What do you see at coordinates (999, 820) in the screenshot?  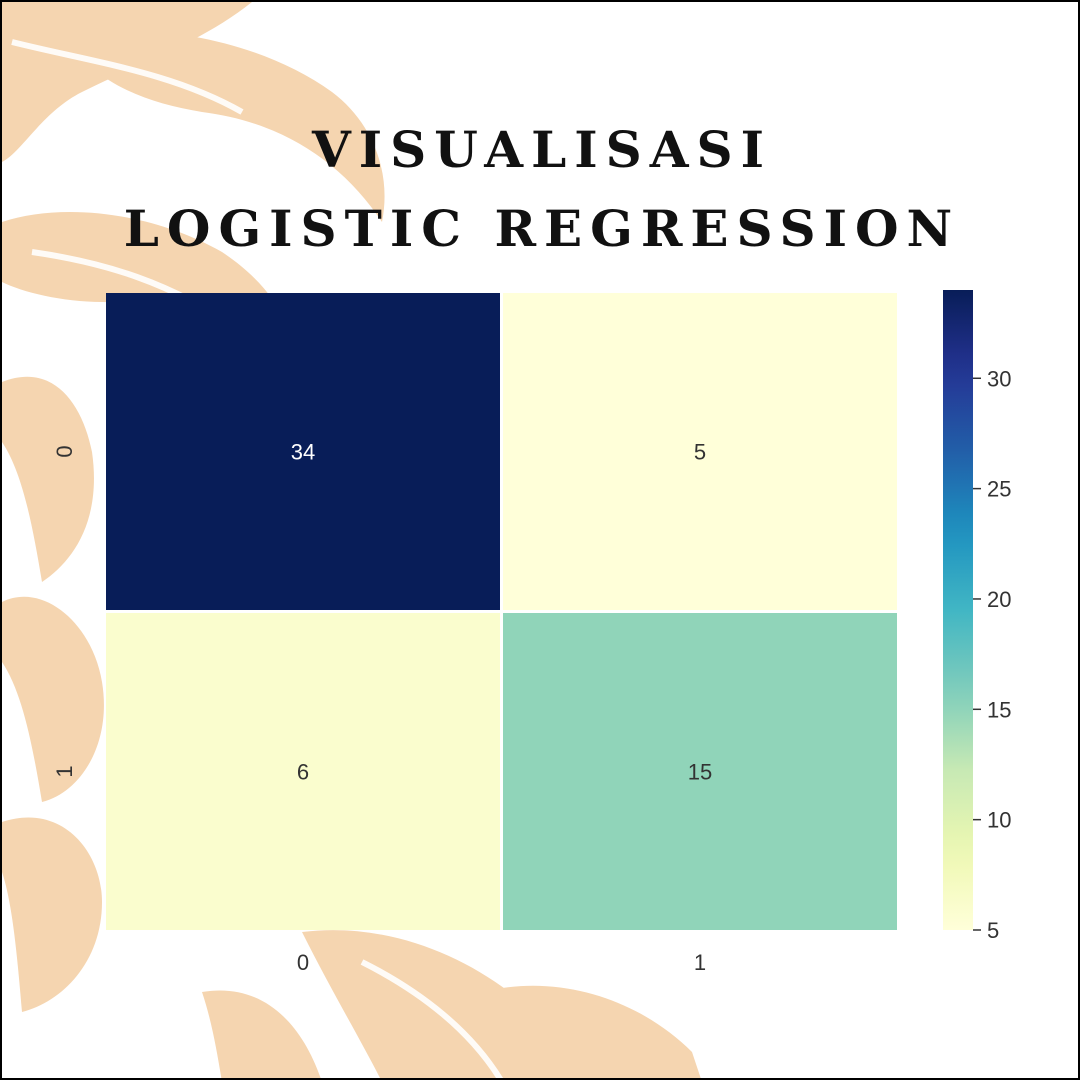 I see `colorbar-tick-label-10: 10` at bounding box center [999, 820].